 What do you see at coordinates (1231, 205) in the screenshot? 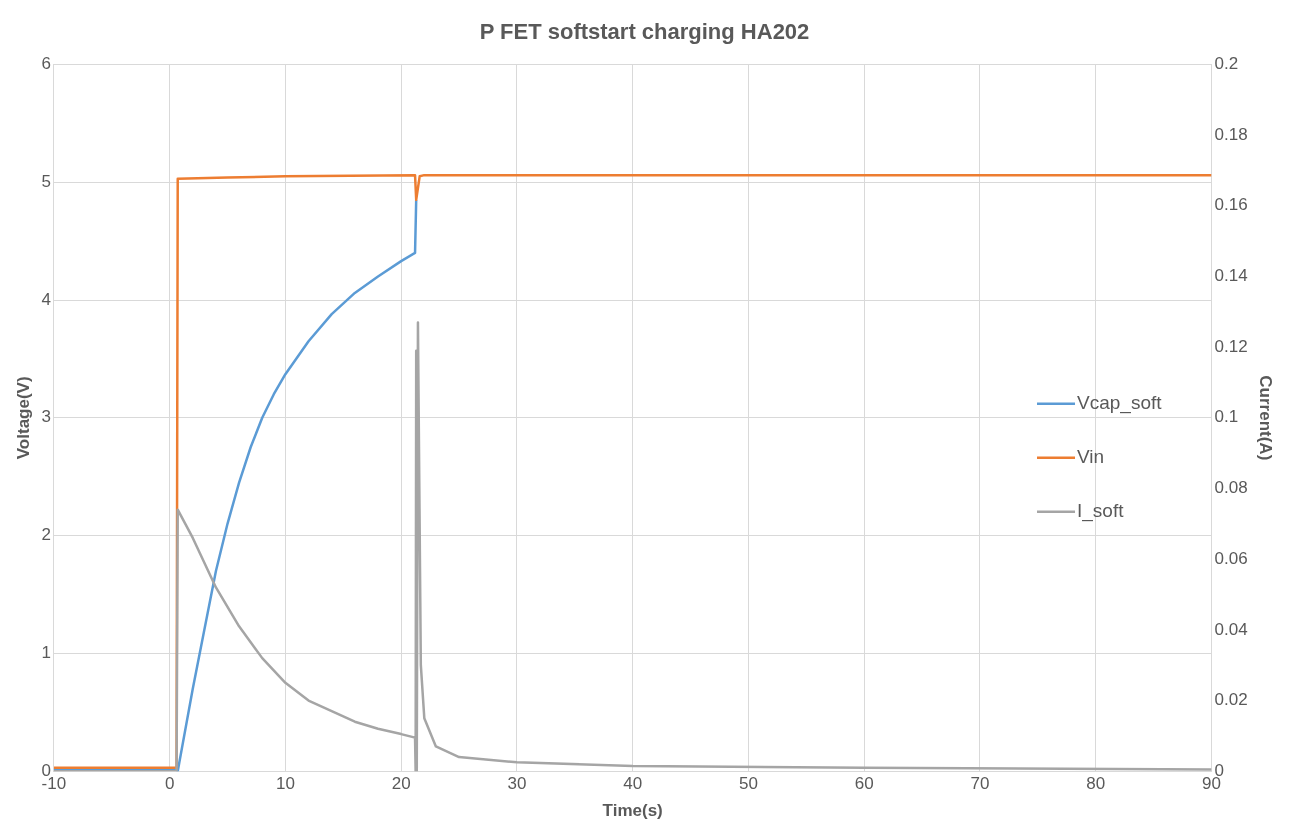
I see `y2-tick-label: 0.16` at bounding box center [1231, 205].